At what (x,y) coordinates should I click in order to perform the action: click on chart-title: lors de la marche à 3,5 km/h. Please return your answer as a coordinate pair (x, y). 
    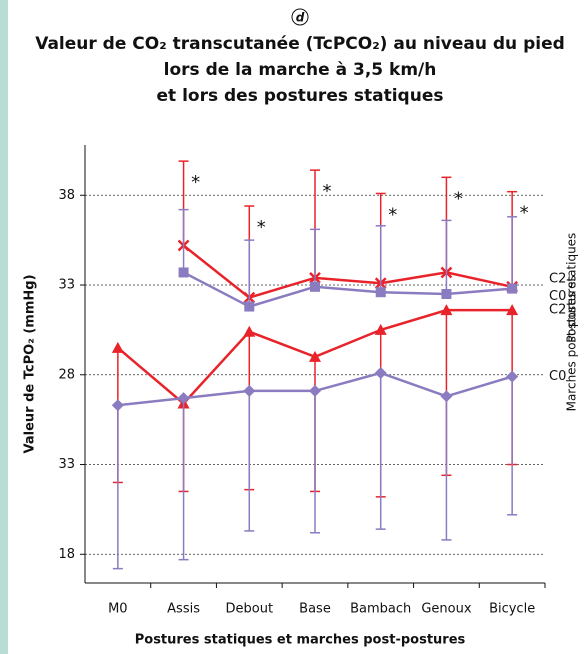
    Looking at the image, I should click on (300, 70).